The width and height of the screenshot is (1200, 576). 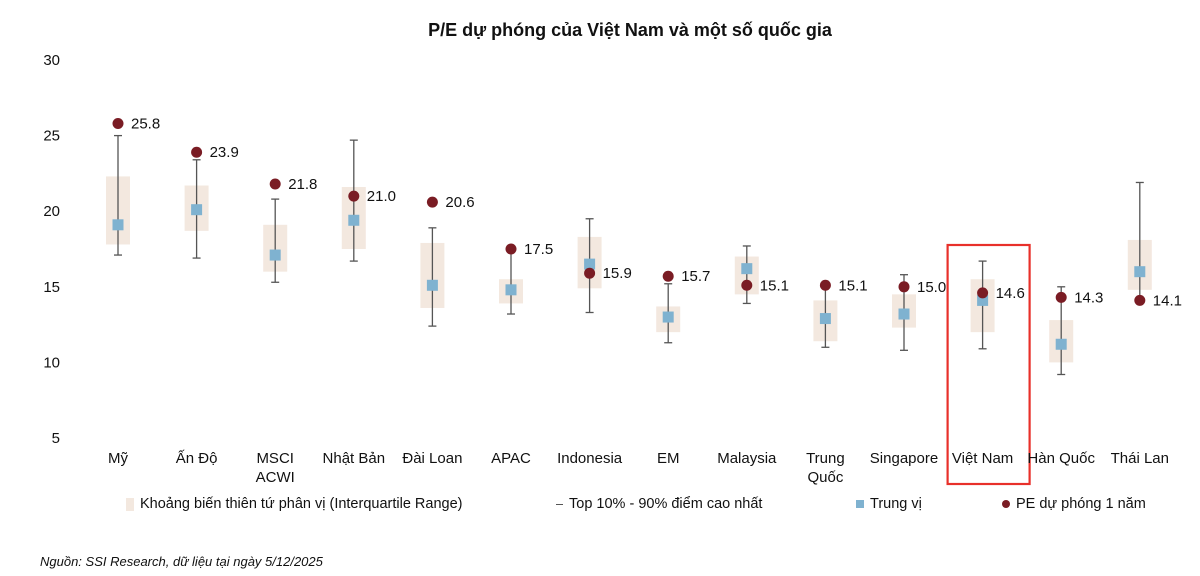 I want to click on pe-data-label: 25.8, so click(x=145, y=124).